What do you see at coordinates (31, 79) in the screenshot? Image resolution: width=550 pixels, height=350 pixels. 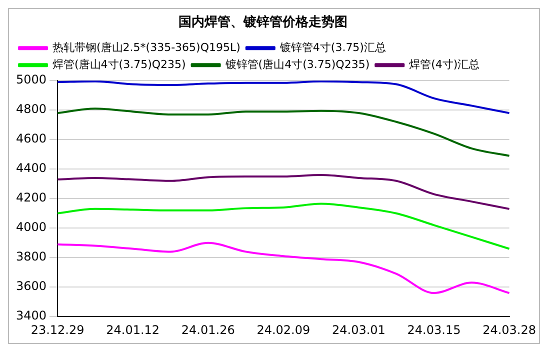 I see `y-tick-label: 5000` at bounding box center [31, 79].